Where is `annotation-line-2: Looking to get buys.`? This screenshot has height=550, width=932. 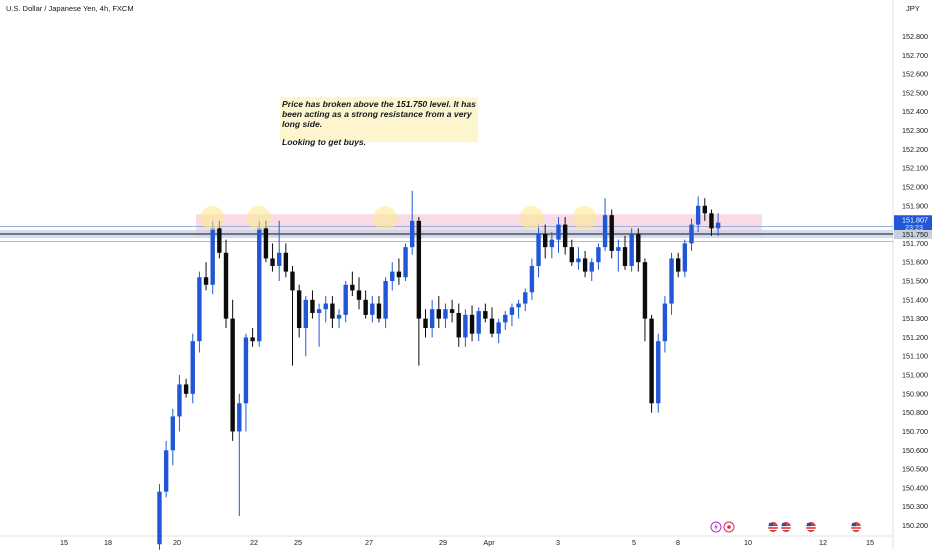 annotation-line-2: Looking to get buys. is located at coordinates (324, 142).